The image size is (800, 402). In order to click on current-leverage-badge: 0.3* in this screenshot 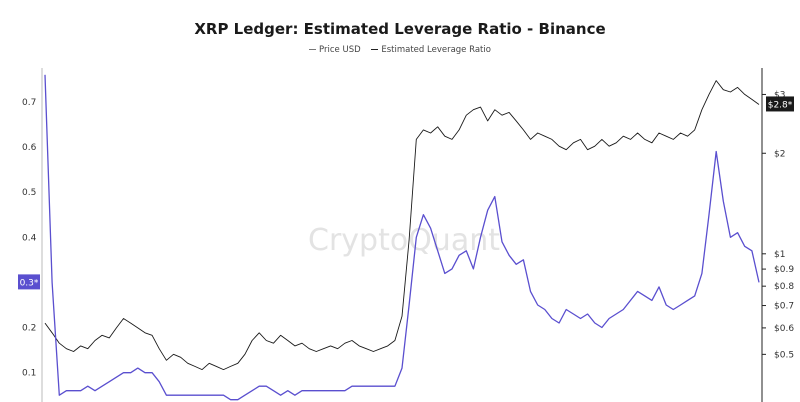, I will do `click(29, 282)`.